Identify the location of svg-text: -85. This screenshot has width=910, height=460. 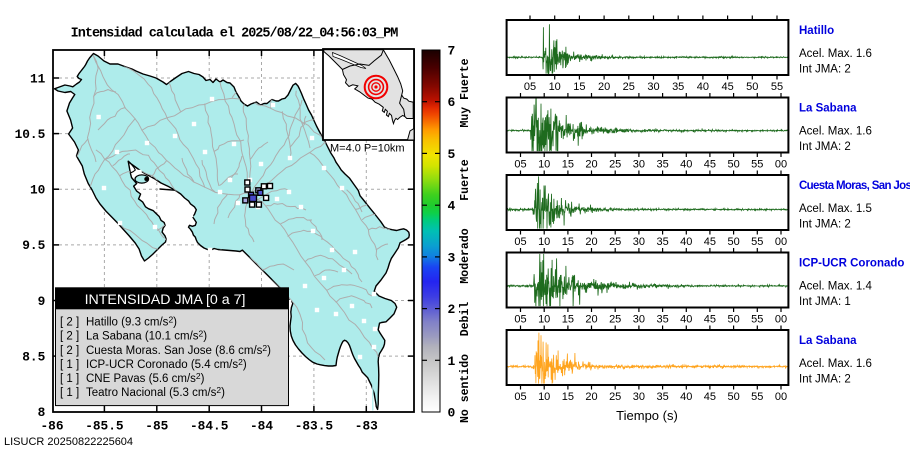
(156, 426).